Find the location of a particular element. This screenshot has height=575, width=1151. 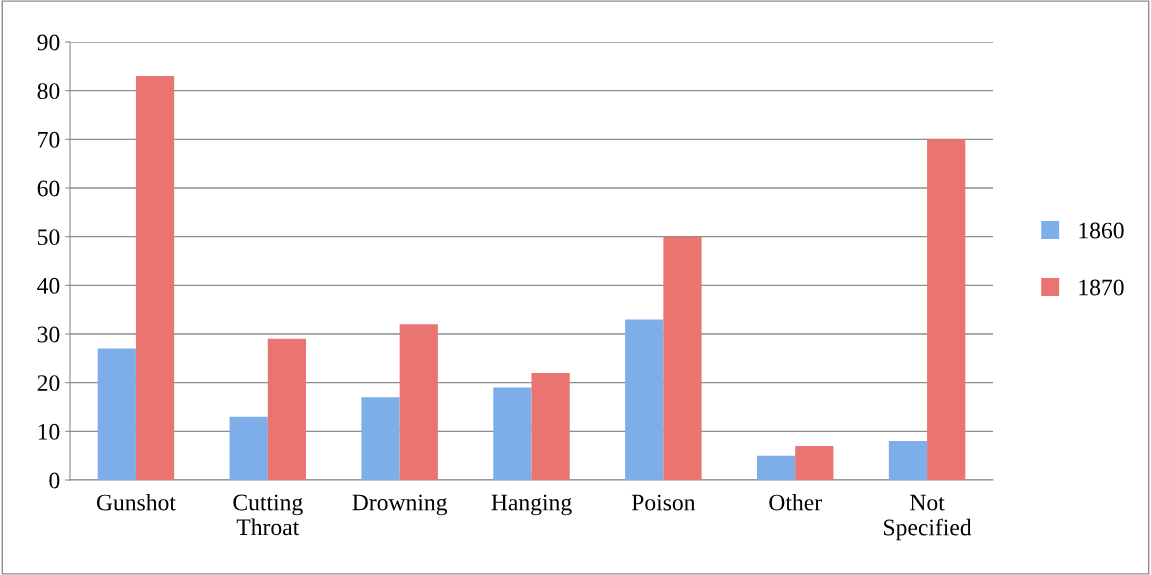

legend-label: 1860 is located at coordinates (1101, 230).